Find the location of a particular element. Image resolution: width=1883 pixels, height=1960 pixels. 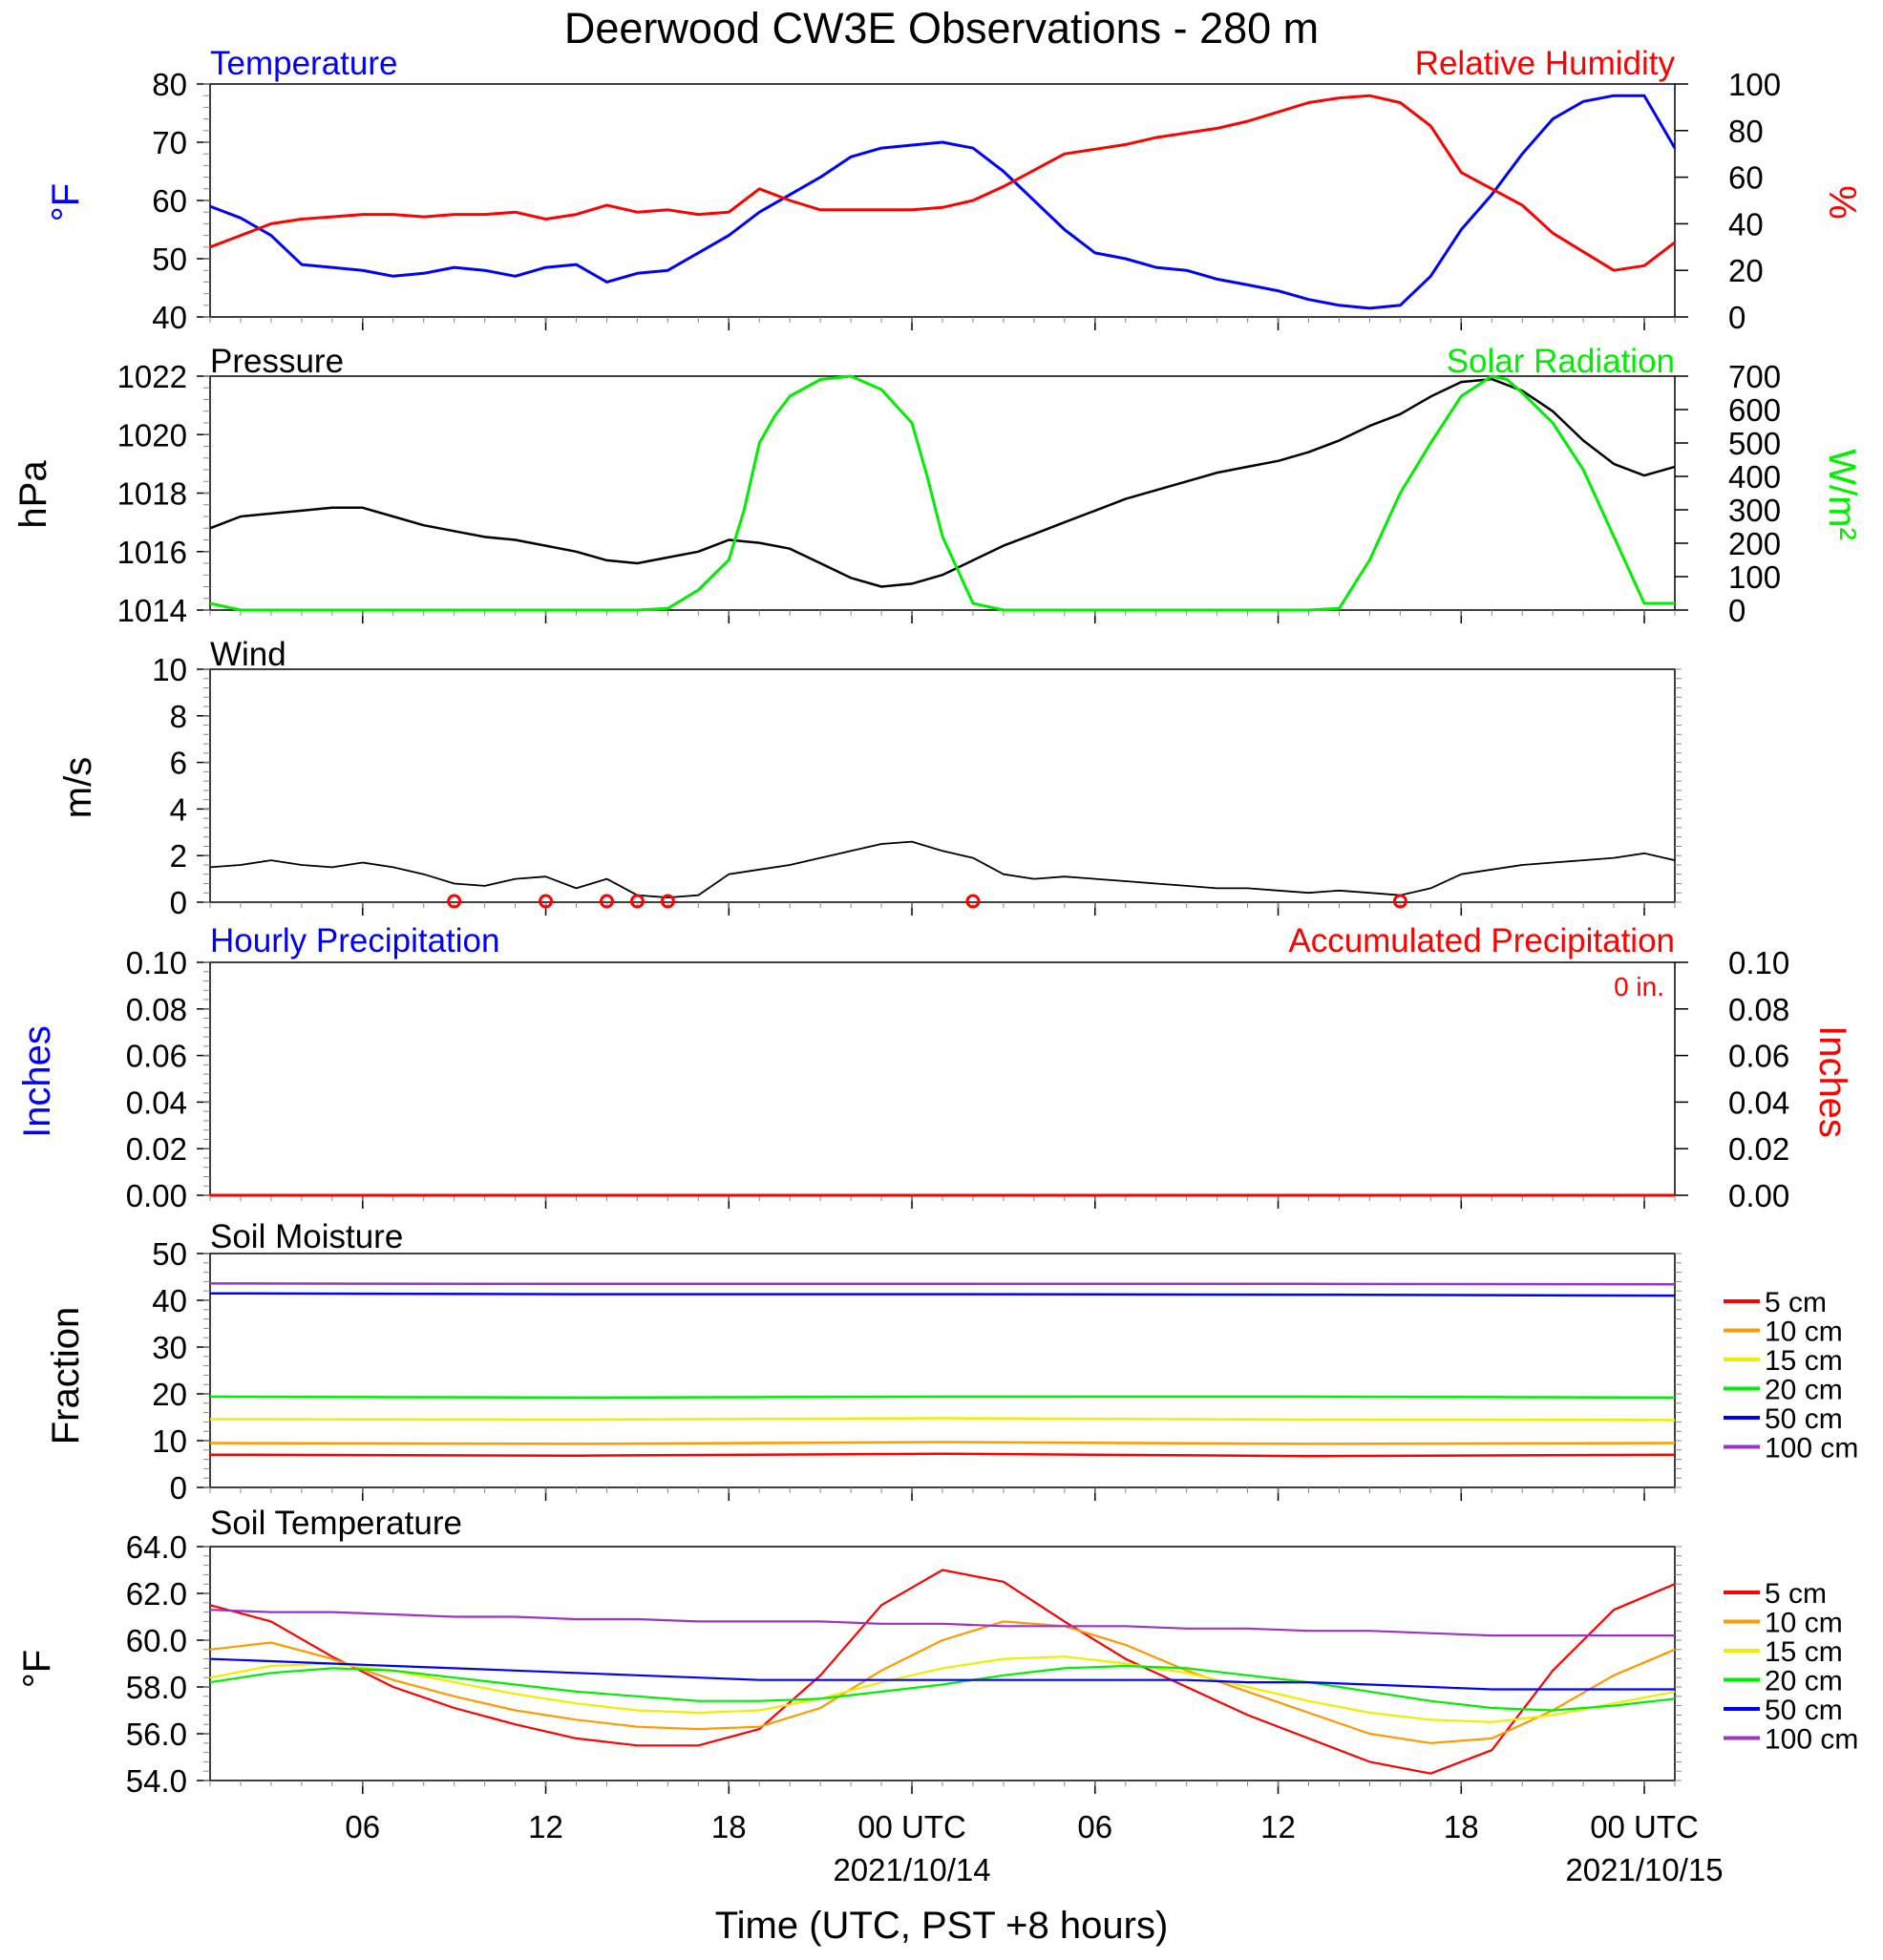

pressure-ytick-label-right: 700 is located at coordinates (1754, 376).